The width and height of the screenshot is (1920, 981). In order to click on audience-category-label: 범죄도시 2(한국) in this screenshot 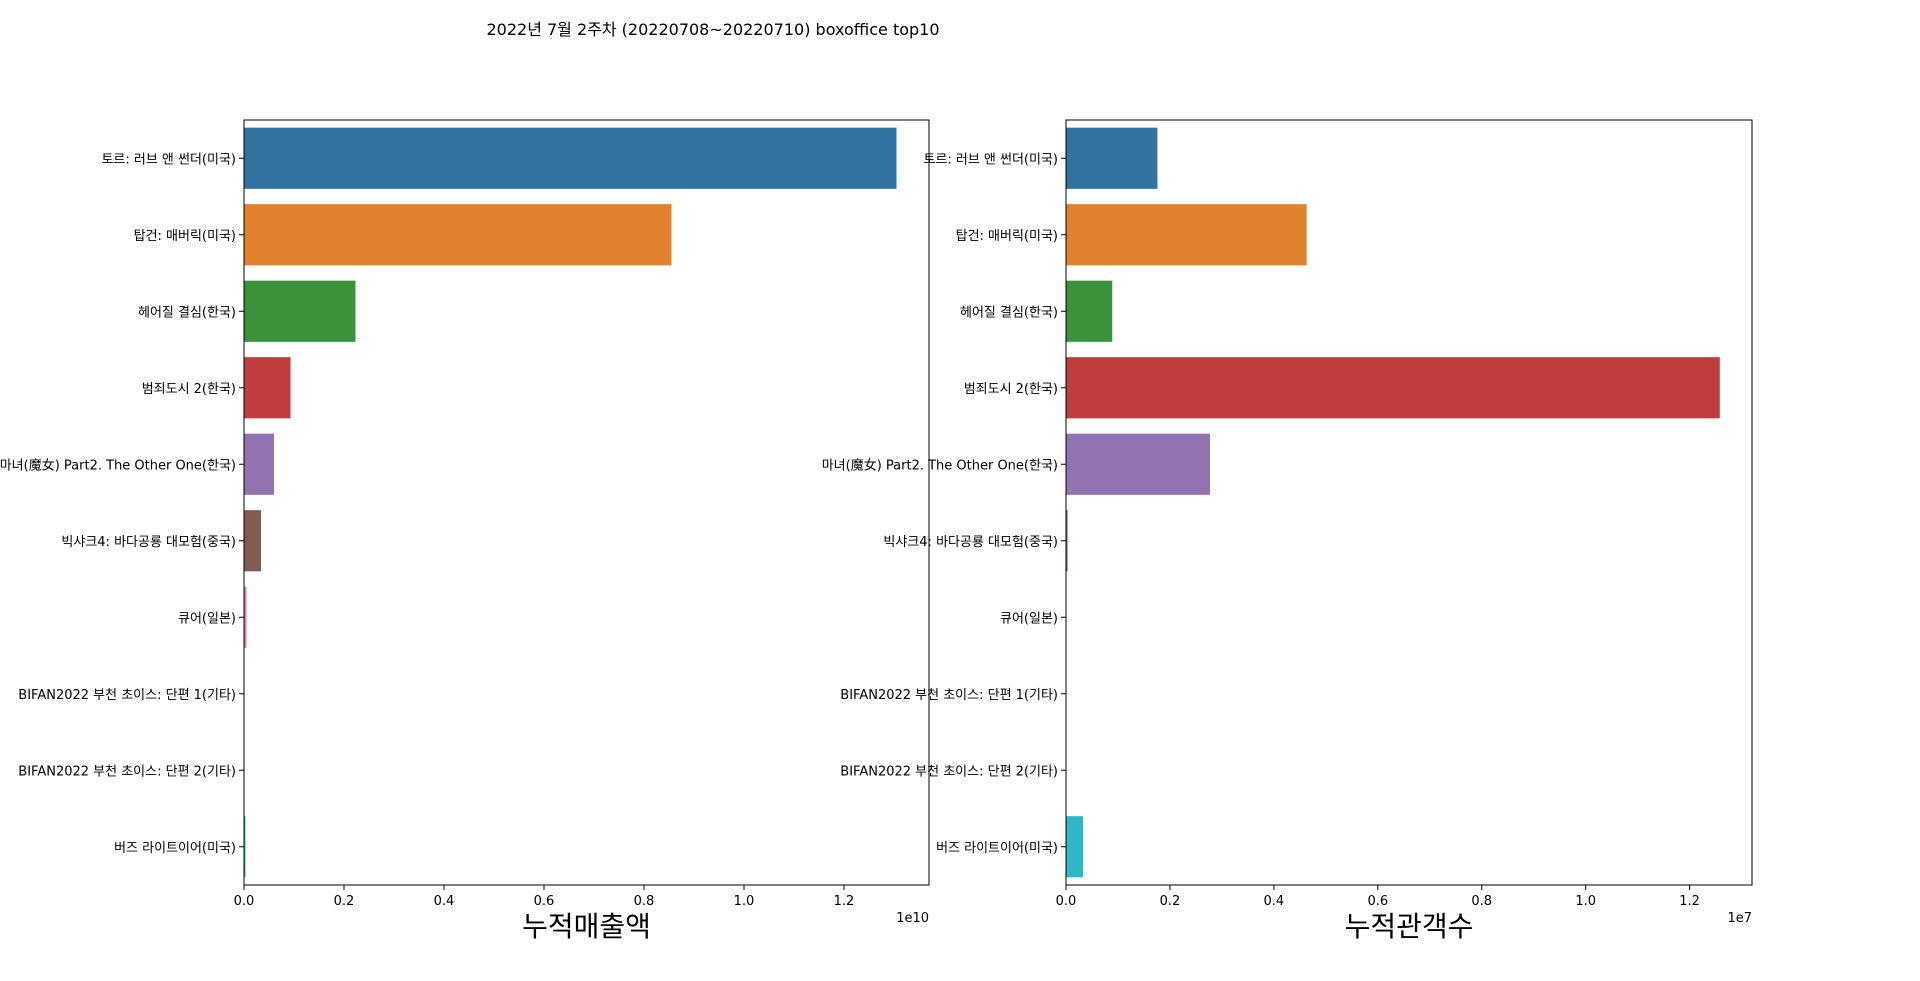, I will do `click(1011, 389)`.